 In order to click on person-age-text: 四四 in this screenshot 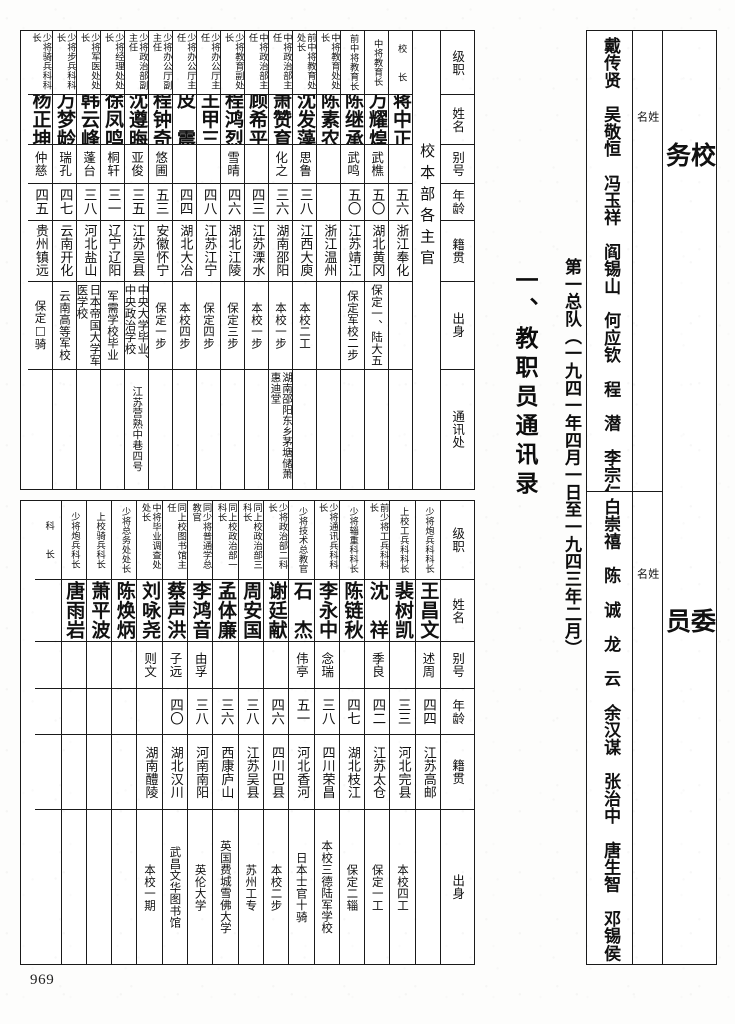, I will do `click(184, 201)`.